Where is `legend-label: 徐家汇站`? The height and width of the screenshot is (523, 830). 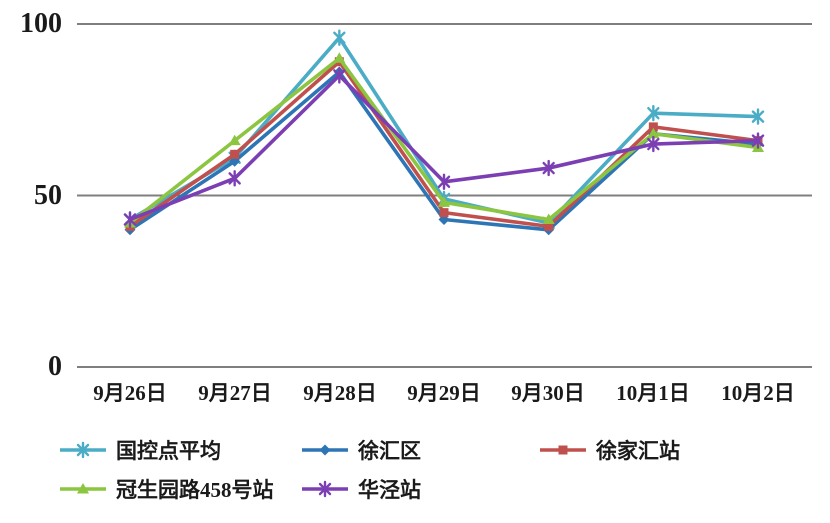 legend-label: 徐家汇站 is located at coordinates (638, 451).